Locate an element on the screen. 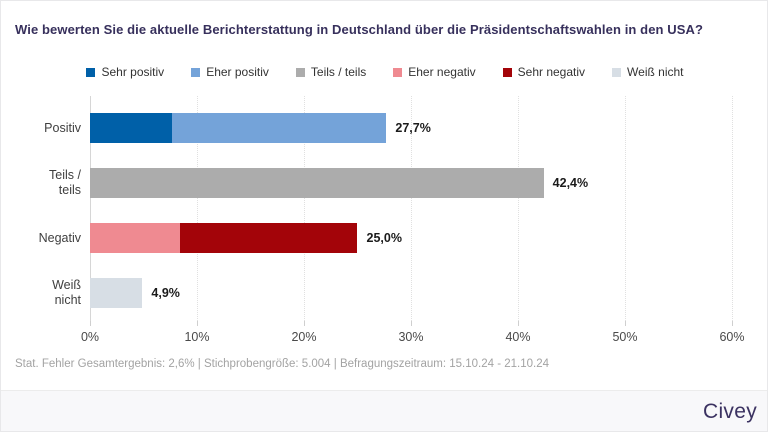 Image resolution: width=768 pixels, height=432 pixels. category-label-line: Teils / is located at coordinates (65, 175).